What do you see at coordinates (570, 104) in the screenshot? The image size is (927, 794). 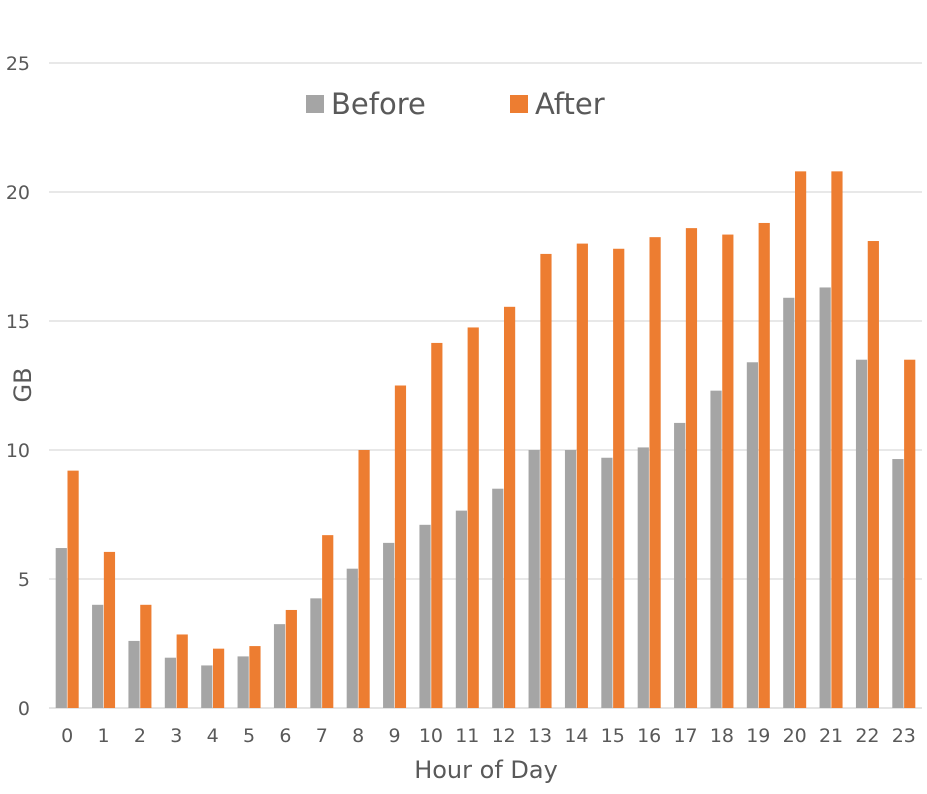 I see `legend-label-after: After` at bounding box center [570, 104].